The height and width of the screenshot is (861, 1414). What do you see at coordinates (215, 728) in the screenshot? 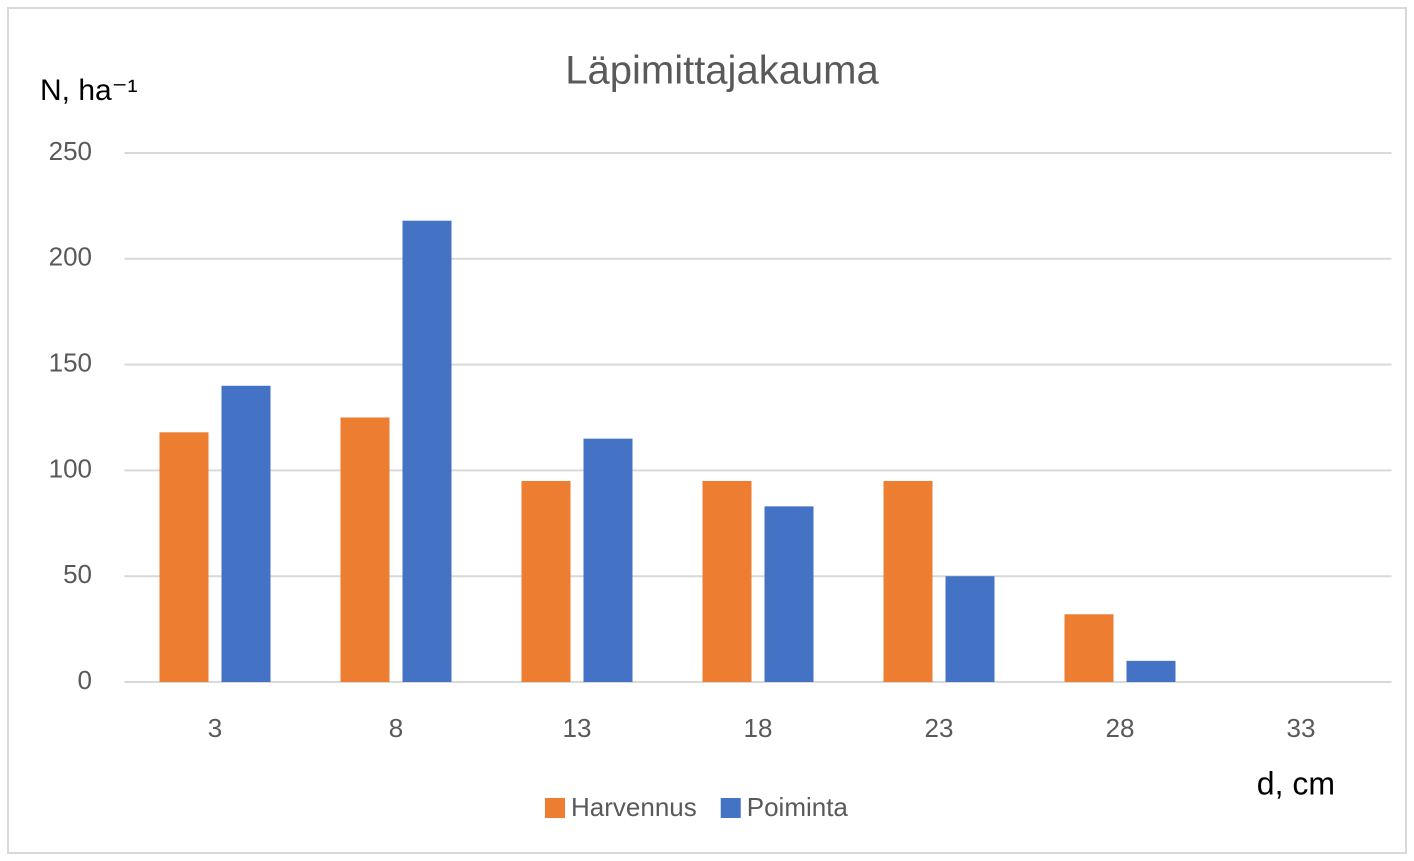
I see `x-tick-label: 3` at bounding box center [215, 728].